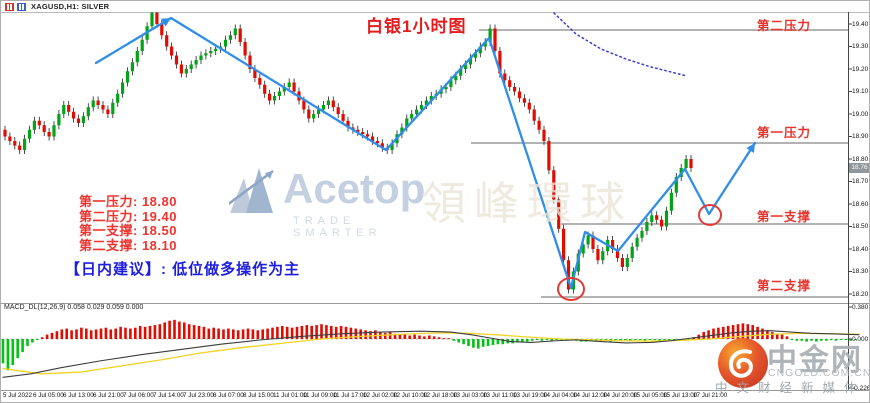 This screenshot has width=870, height=403. What do you see at coordinates (21, 7) in the screenshot?
I see `line-chart-icon` at bounding box center [21, 7].